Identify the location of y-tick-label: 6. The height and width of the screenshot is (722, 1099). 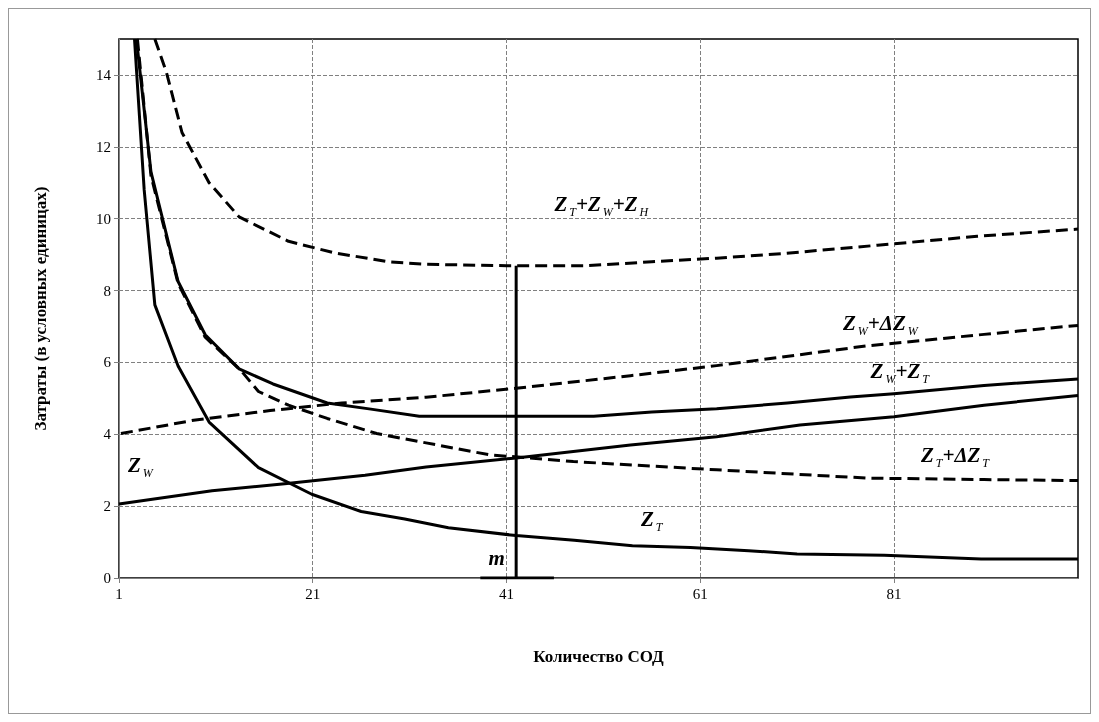
(107, 362).